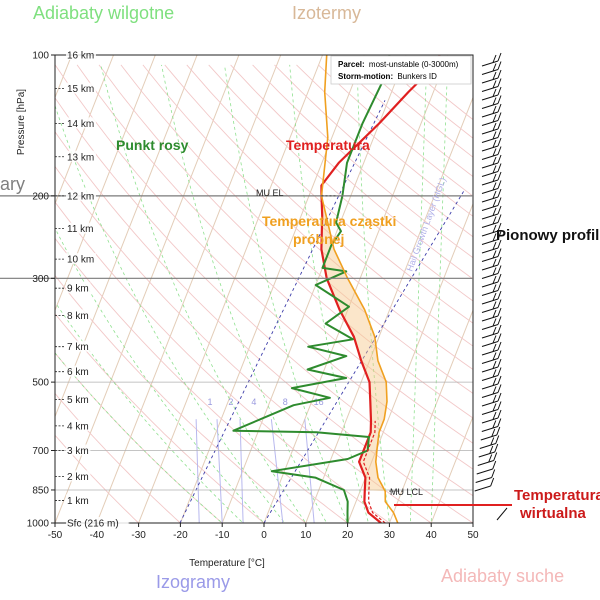  What do you see at coordinates (193, 582) in the screenshot?
I see `label-izogramy: Izogramy` at bounding box center [193, 582].